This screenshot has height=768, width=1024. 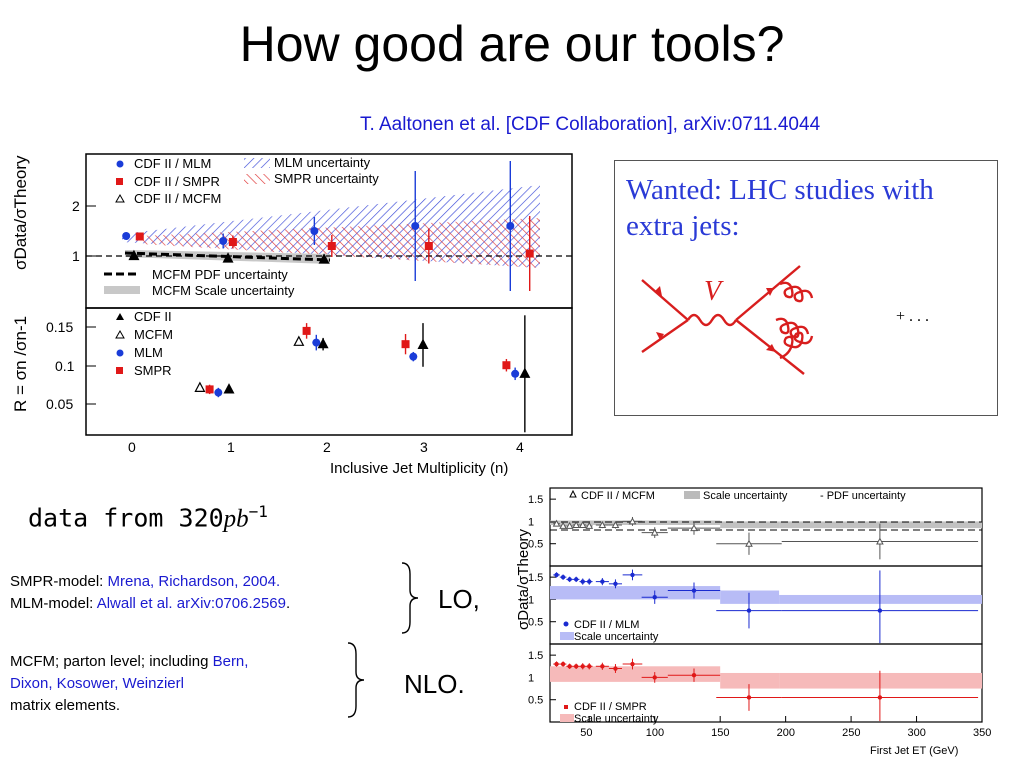 What do you see at coordinates (720, 733) in the screenshot?
I see `right-xtick: 150` at bounding box center [720, 733].